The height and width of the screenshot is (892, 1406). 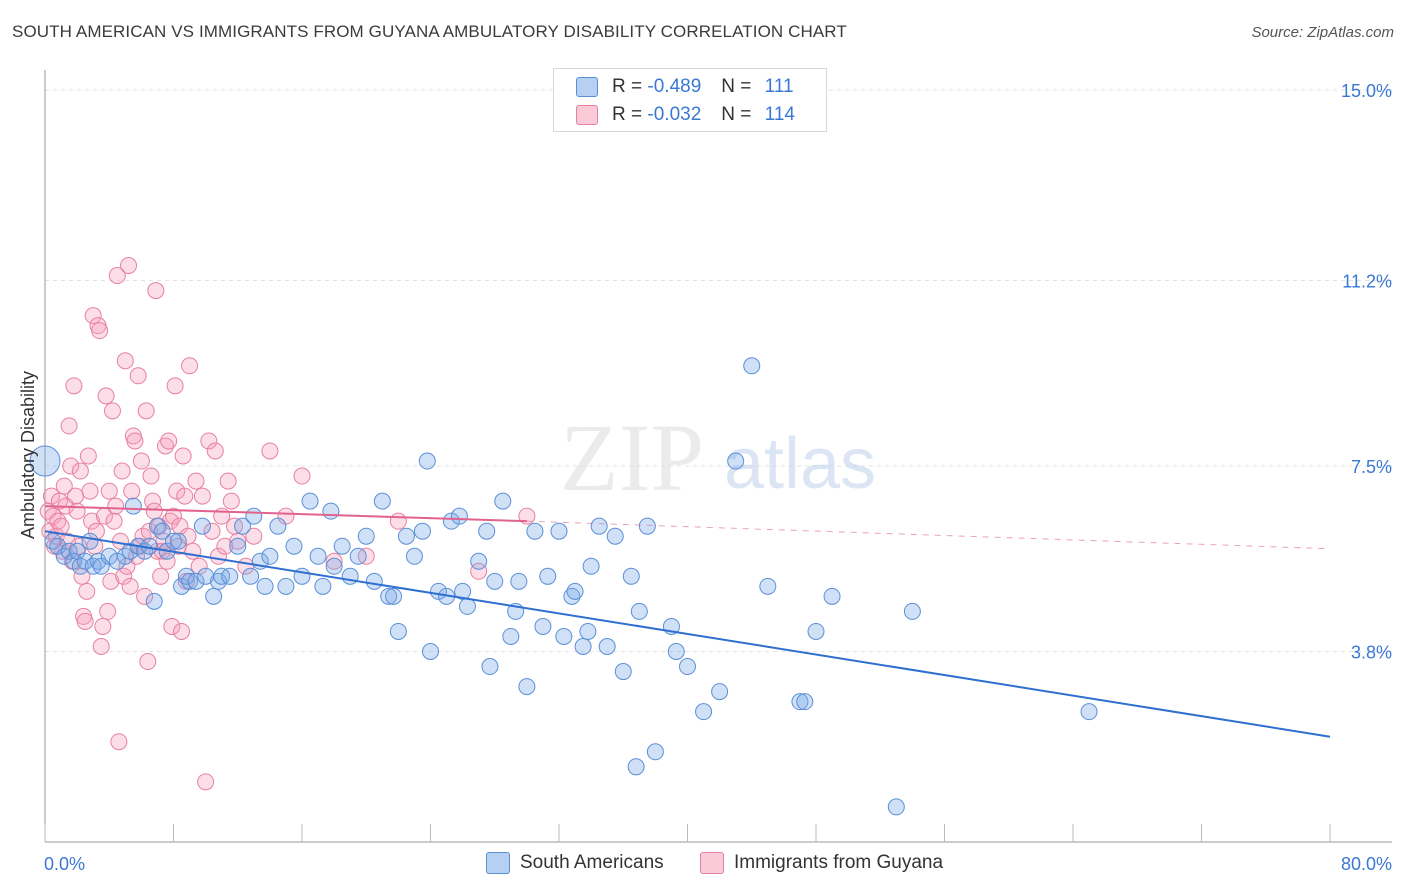 What do you see at coordinates (1322, 32) in the screenshot?
I see `source-label: Source: ZipAtlas.com` at bounding box center [1322, 32].